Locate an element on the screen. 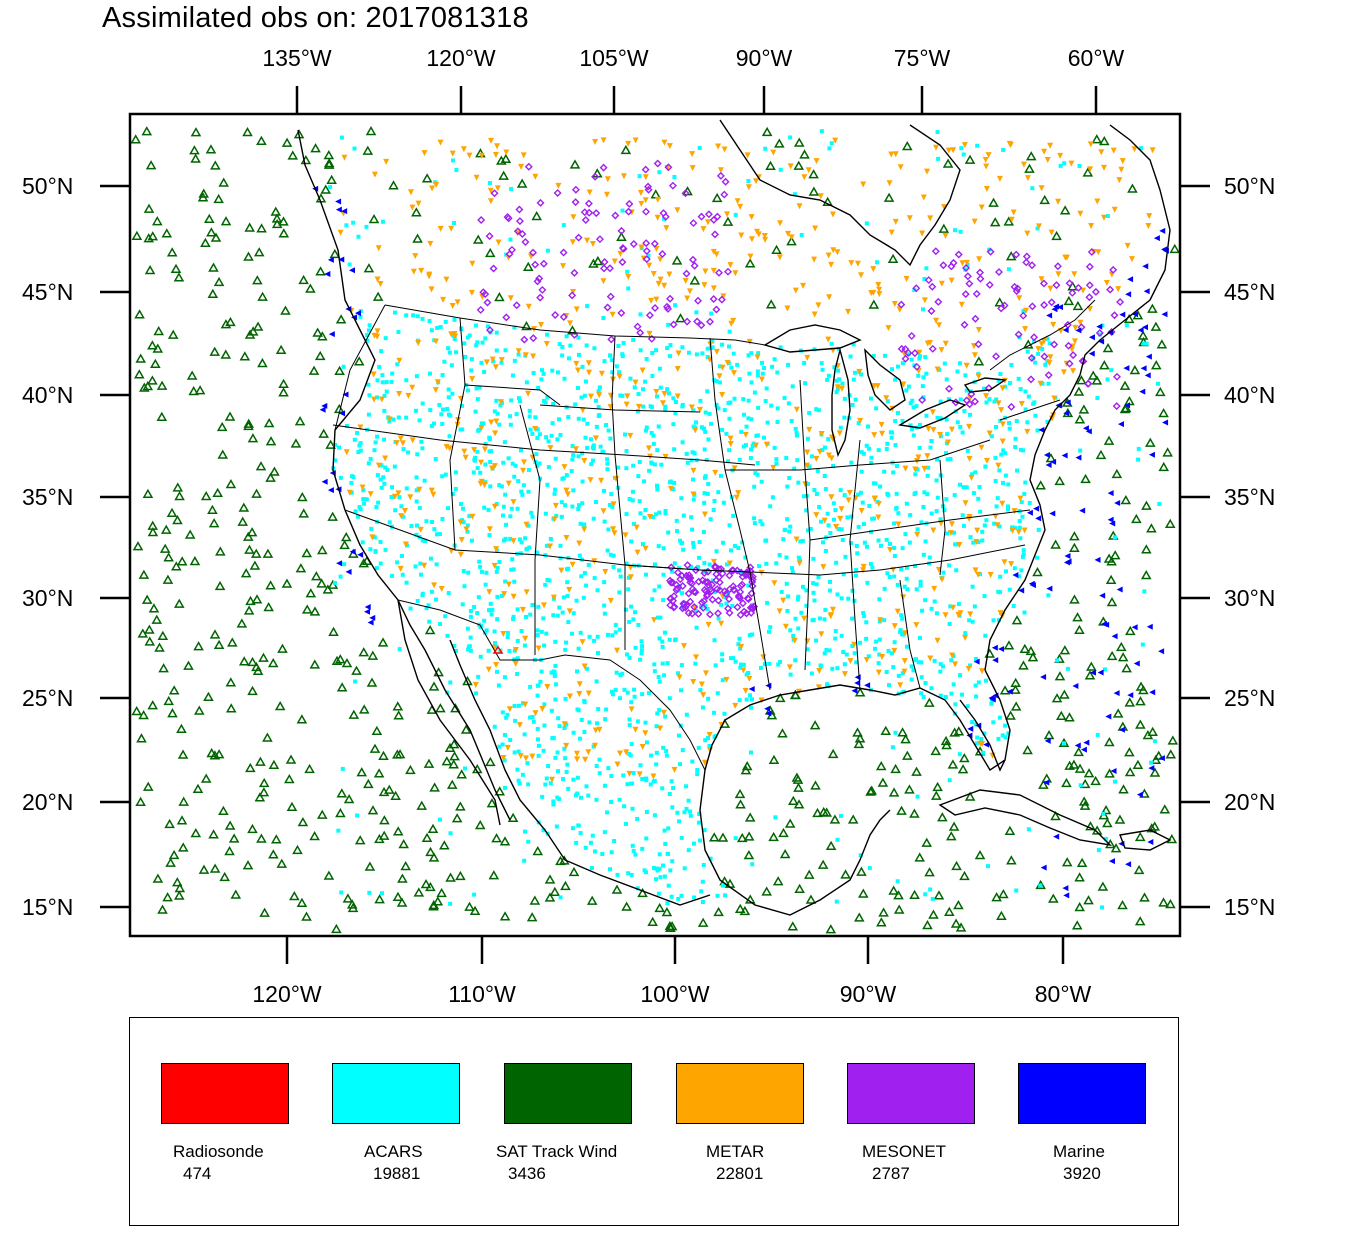 This screenshot has height=1250, width=1350. right-lat-label: 45°N is located at coordinates (1249, 292).